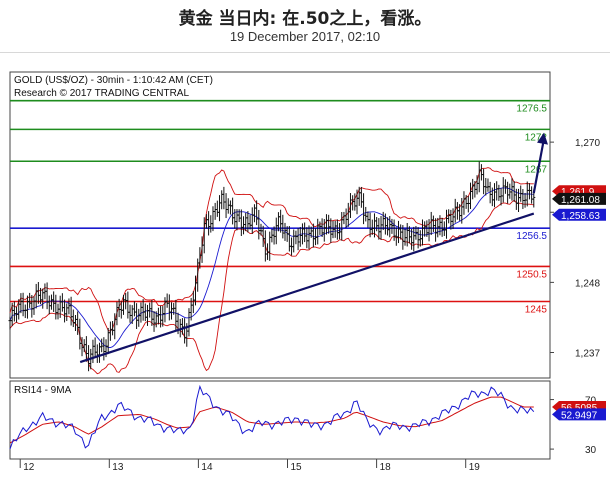 The image size is (610, 488). What do you see at coordinates (536, 137) in the screenshot?
I see `level-label: 1272` at bounding box center [536, 137].